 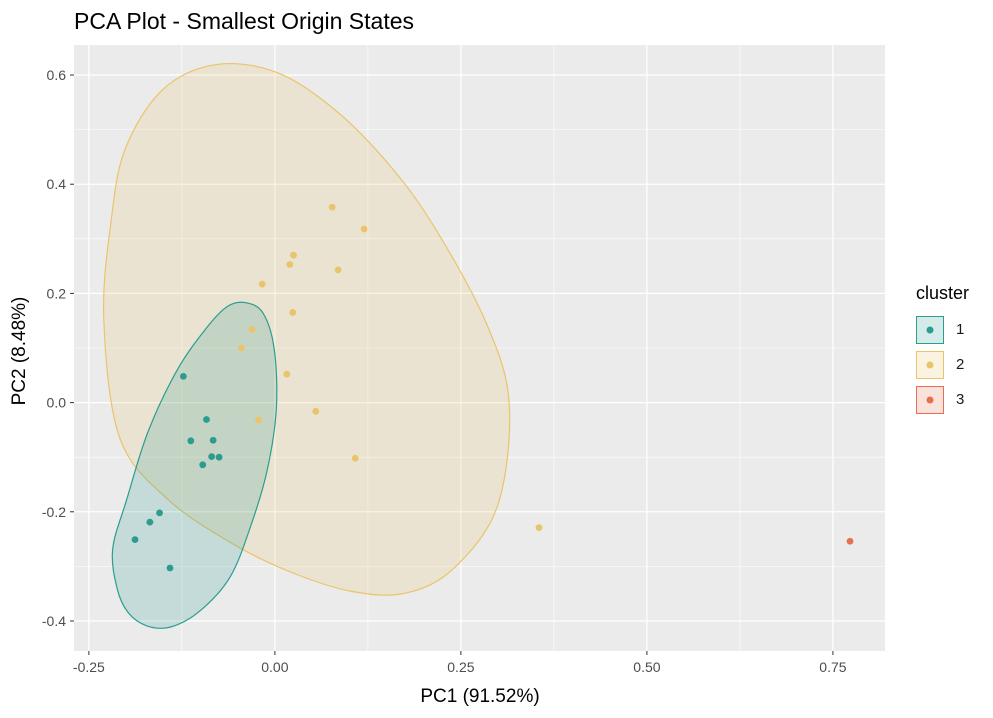 What do you see at coordinates (194, 465) in the screenshot?
I see `cluster-1-ellipse` at bounding box center [194, 465].